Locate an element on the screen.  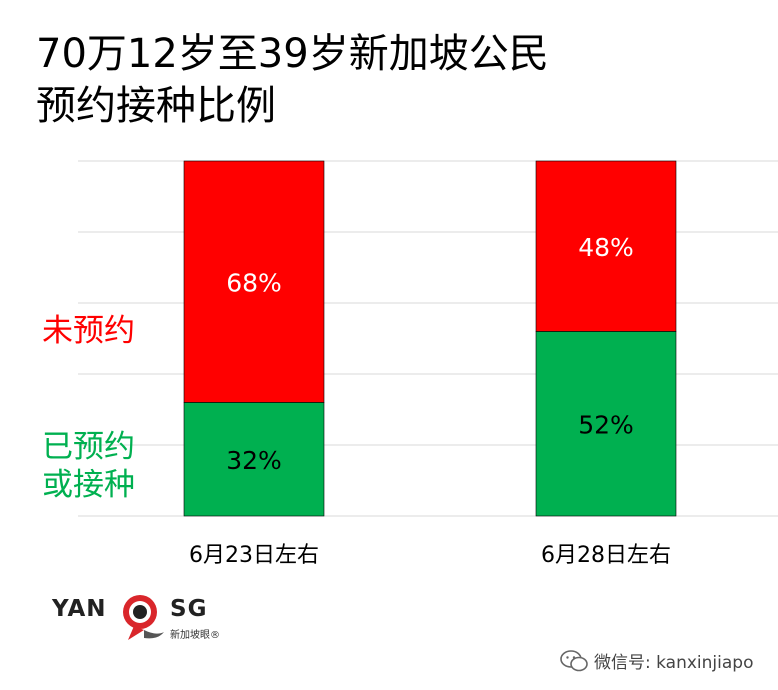
legend-booked-line-1: 已预约 is located at coordinates (88, 447).